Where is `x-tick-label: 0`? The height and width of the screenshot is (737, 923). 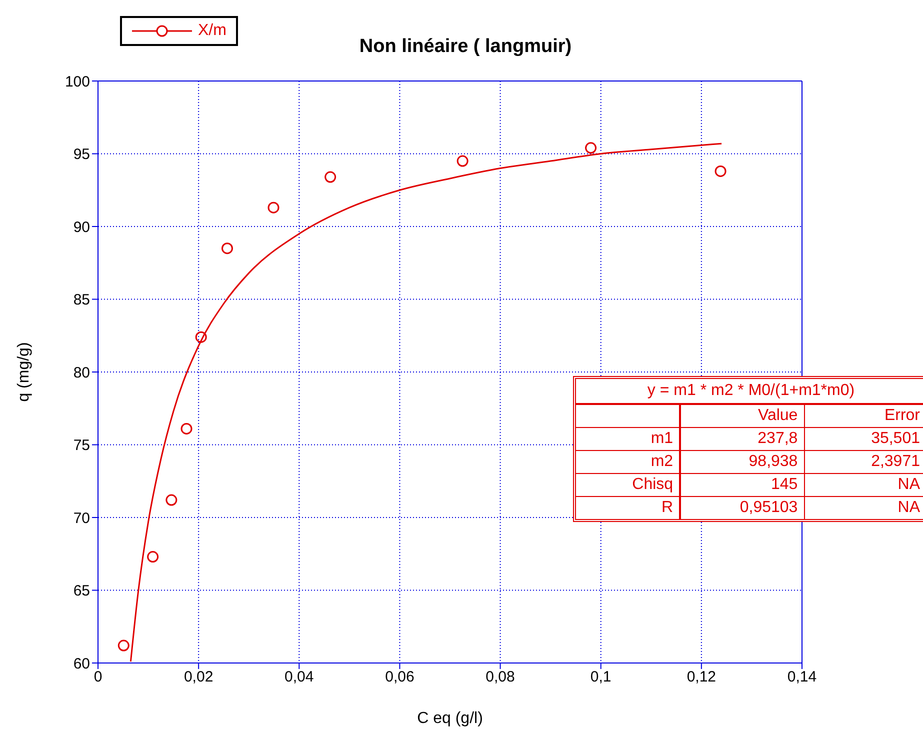
x-tick-label: 0 is located at coordinates (98, 677).